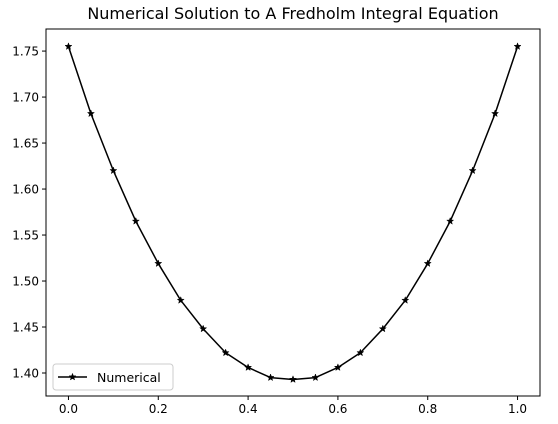 Image resolution: width=558 pixels, height=424 pixels. What do you see at coordinates (25, 236) in the screenshot?
I see `y-tick-label: 1.55` at bounding box center [25, 236].